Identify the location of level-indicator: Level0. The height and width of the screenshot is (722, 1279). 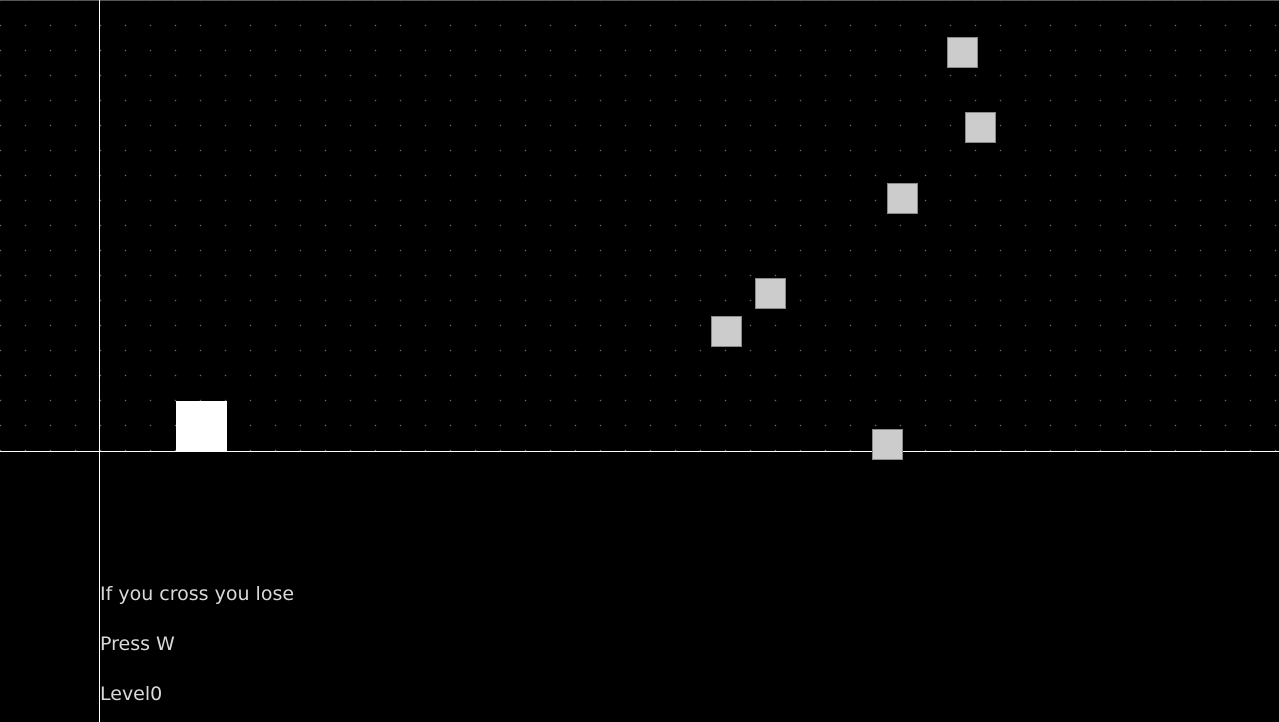
(131, 694).